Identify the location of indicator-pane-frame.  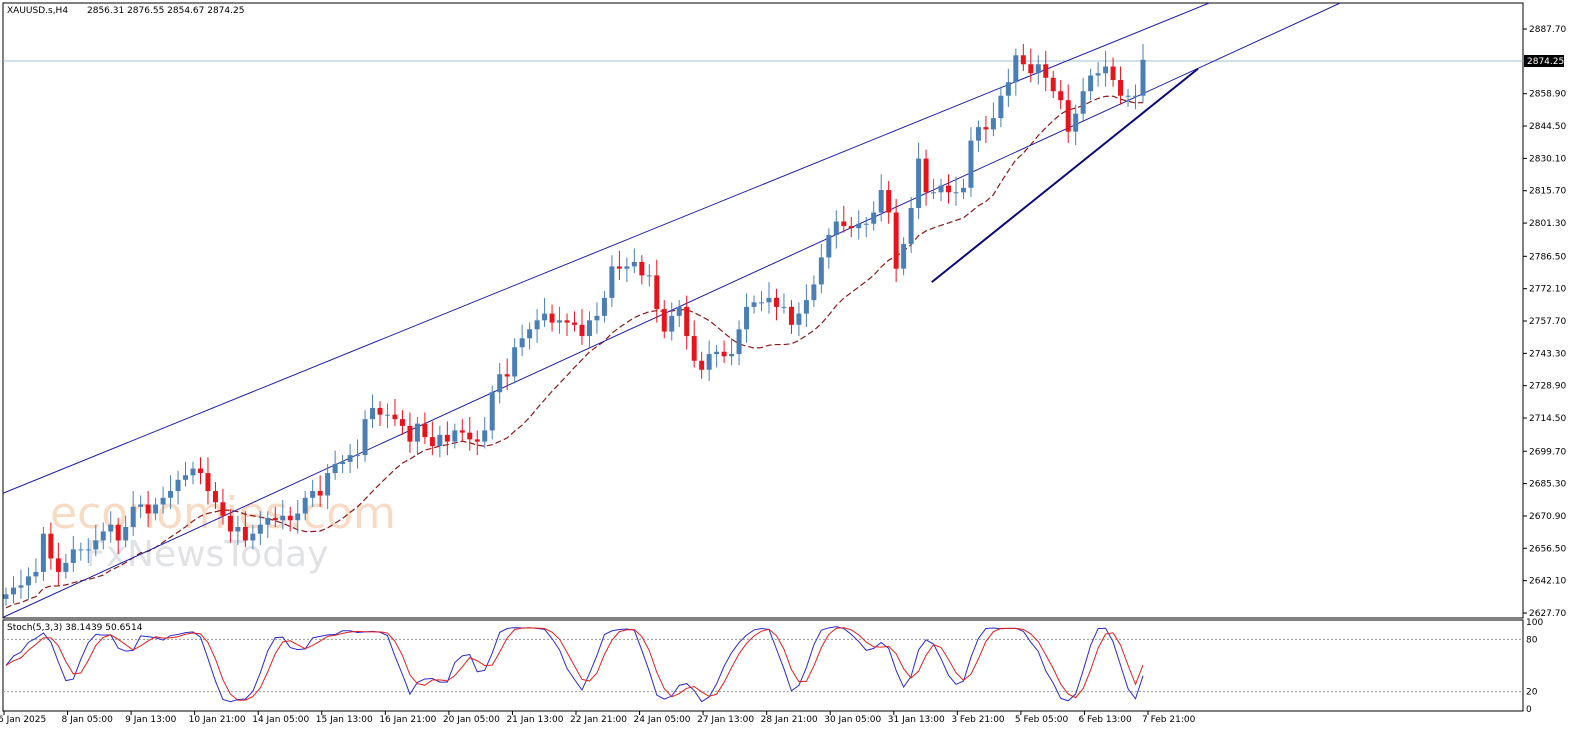
(763, 665).